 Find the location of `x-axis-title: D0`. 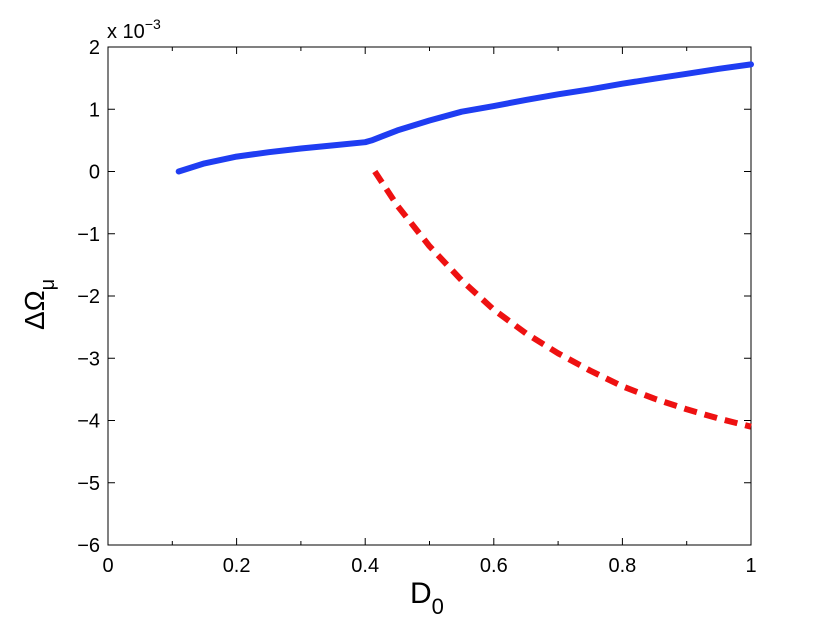

x-axis-title: D0 is located at coordinates (427, 598).